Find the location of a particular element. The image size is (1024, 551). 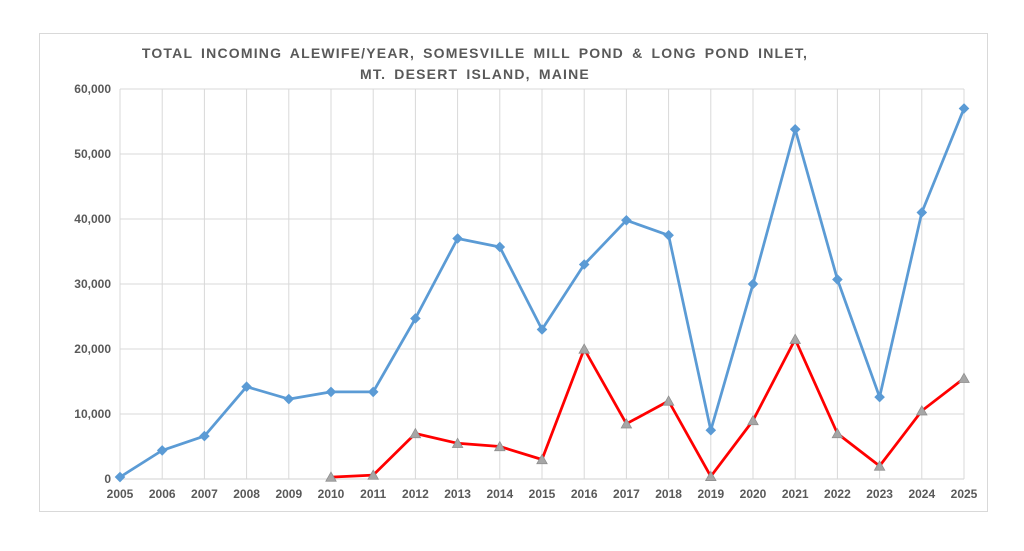

x-tick-label: 2012 is located at coordinates (415, 494).